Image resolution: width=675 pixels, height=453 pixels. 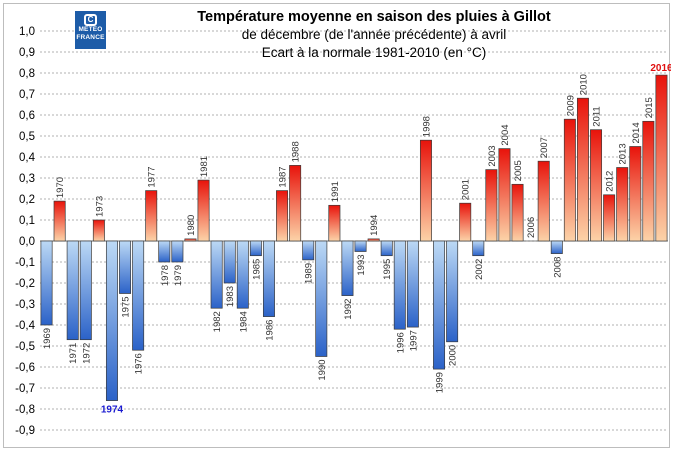 What do you see at coordinates (597, 116) in the screenshot?
I see `bar-label-2011: 2011` at bounding box center [597, 116].